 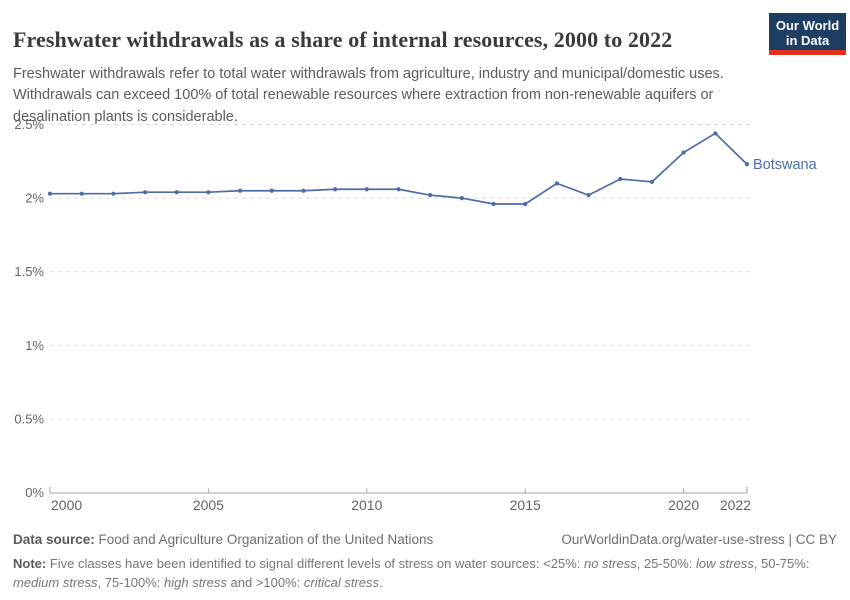 I want to click on data-point-2006, so click(x=240, y=190).